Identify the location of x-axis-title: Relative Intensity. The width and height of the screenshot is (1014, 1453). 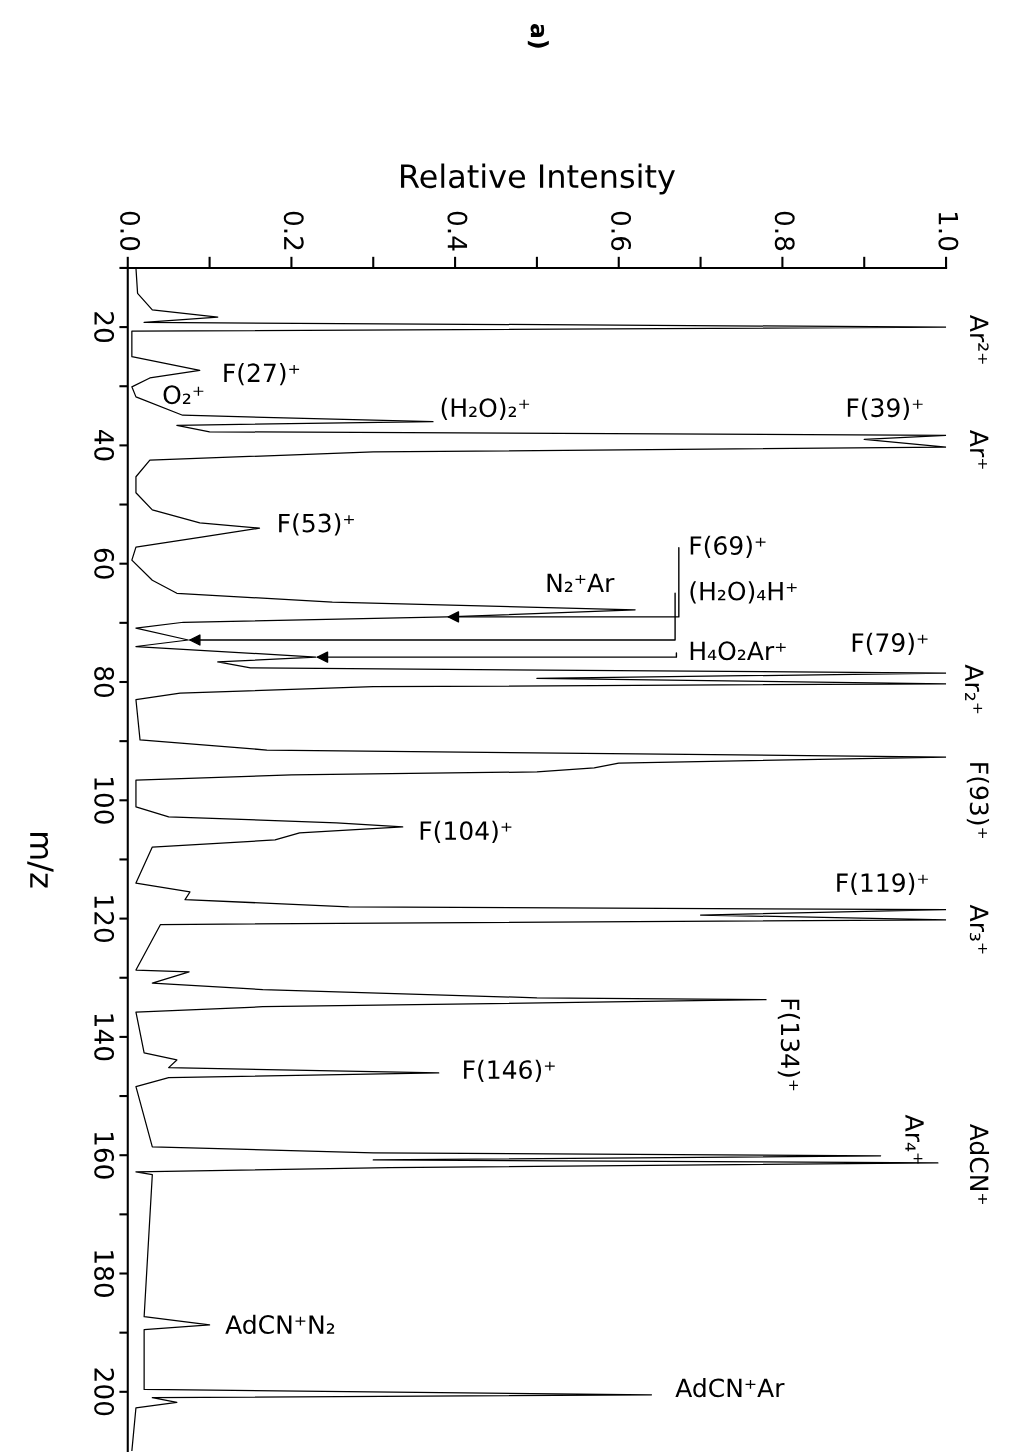
(538, 179).